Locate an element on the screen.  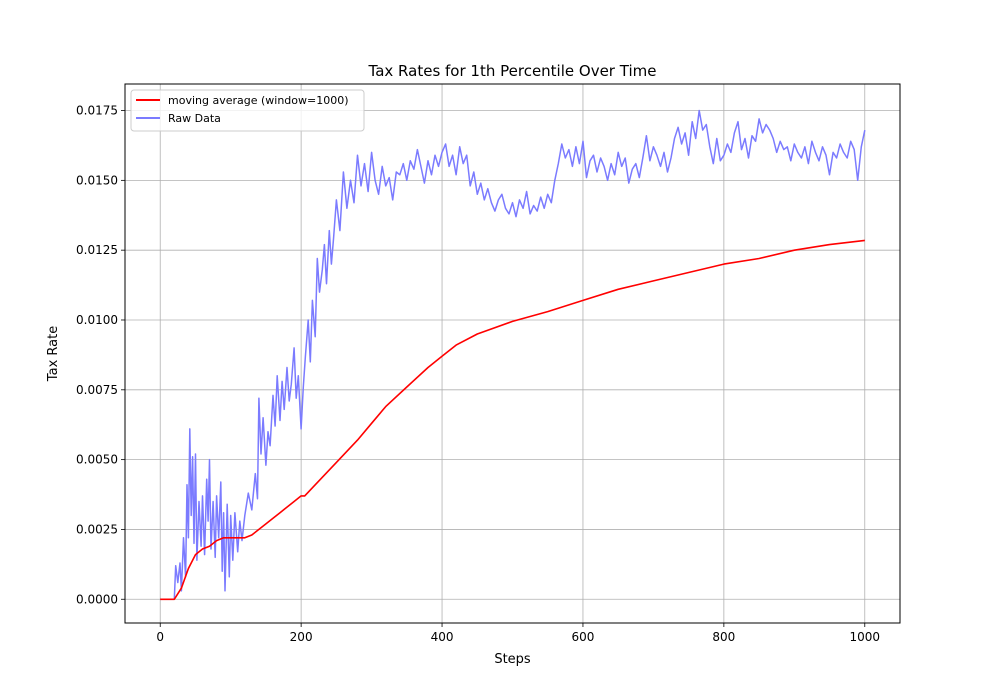
y-tick-label: 0.0075 is located at coordinates (97, 390).